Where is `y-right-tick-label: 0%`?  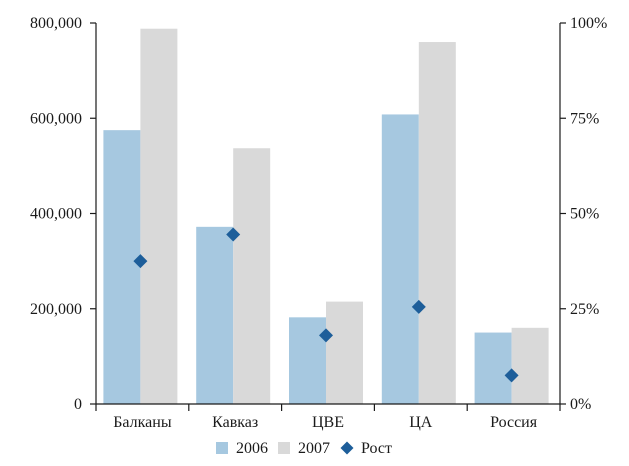 y-right-tick-label: 0% is located at coordinates (580, 404).